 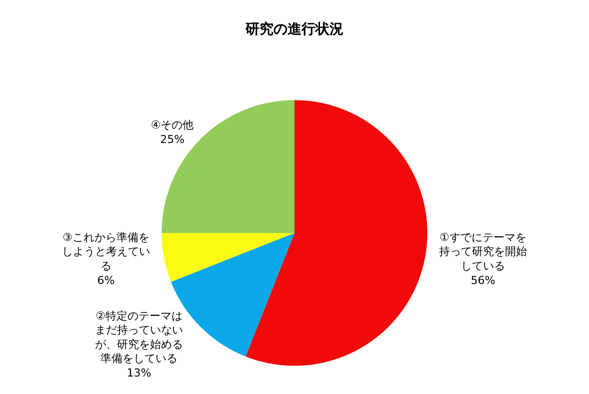 I want to click on slice-label: ③これから準備をしようと考えている, so click(x=106, y=251).